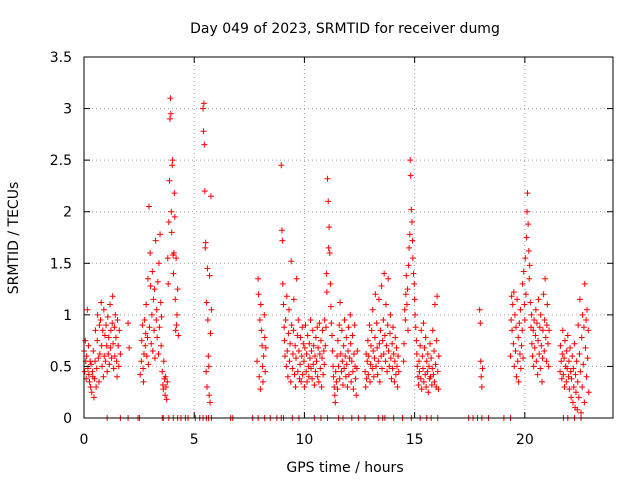  What do you see at coordinates (344, 468) in the screenshot?
I see `x-axis-label: GPS time / hours` at bounding box center [344, 468].